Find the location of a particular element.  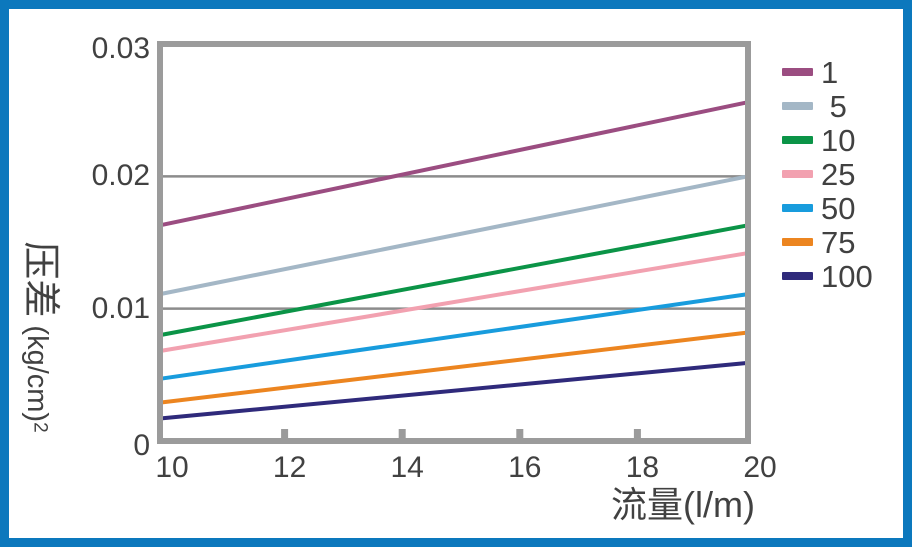

y-tick-label-0.02: 0.02 is located at coordinates (120, 176).